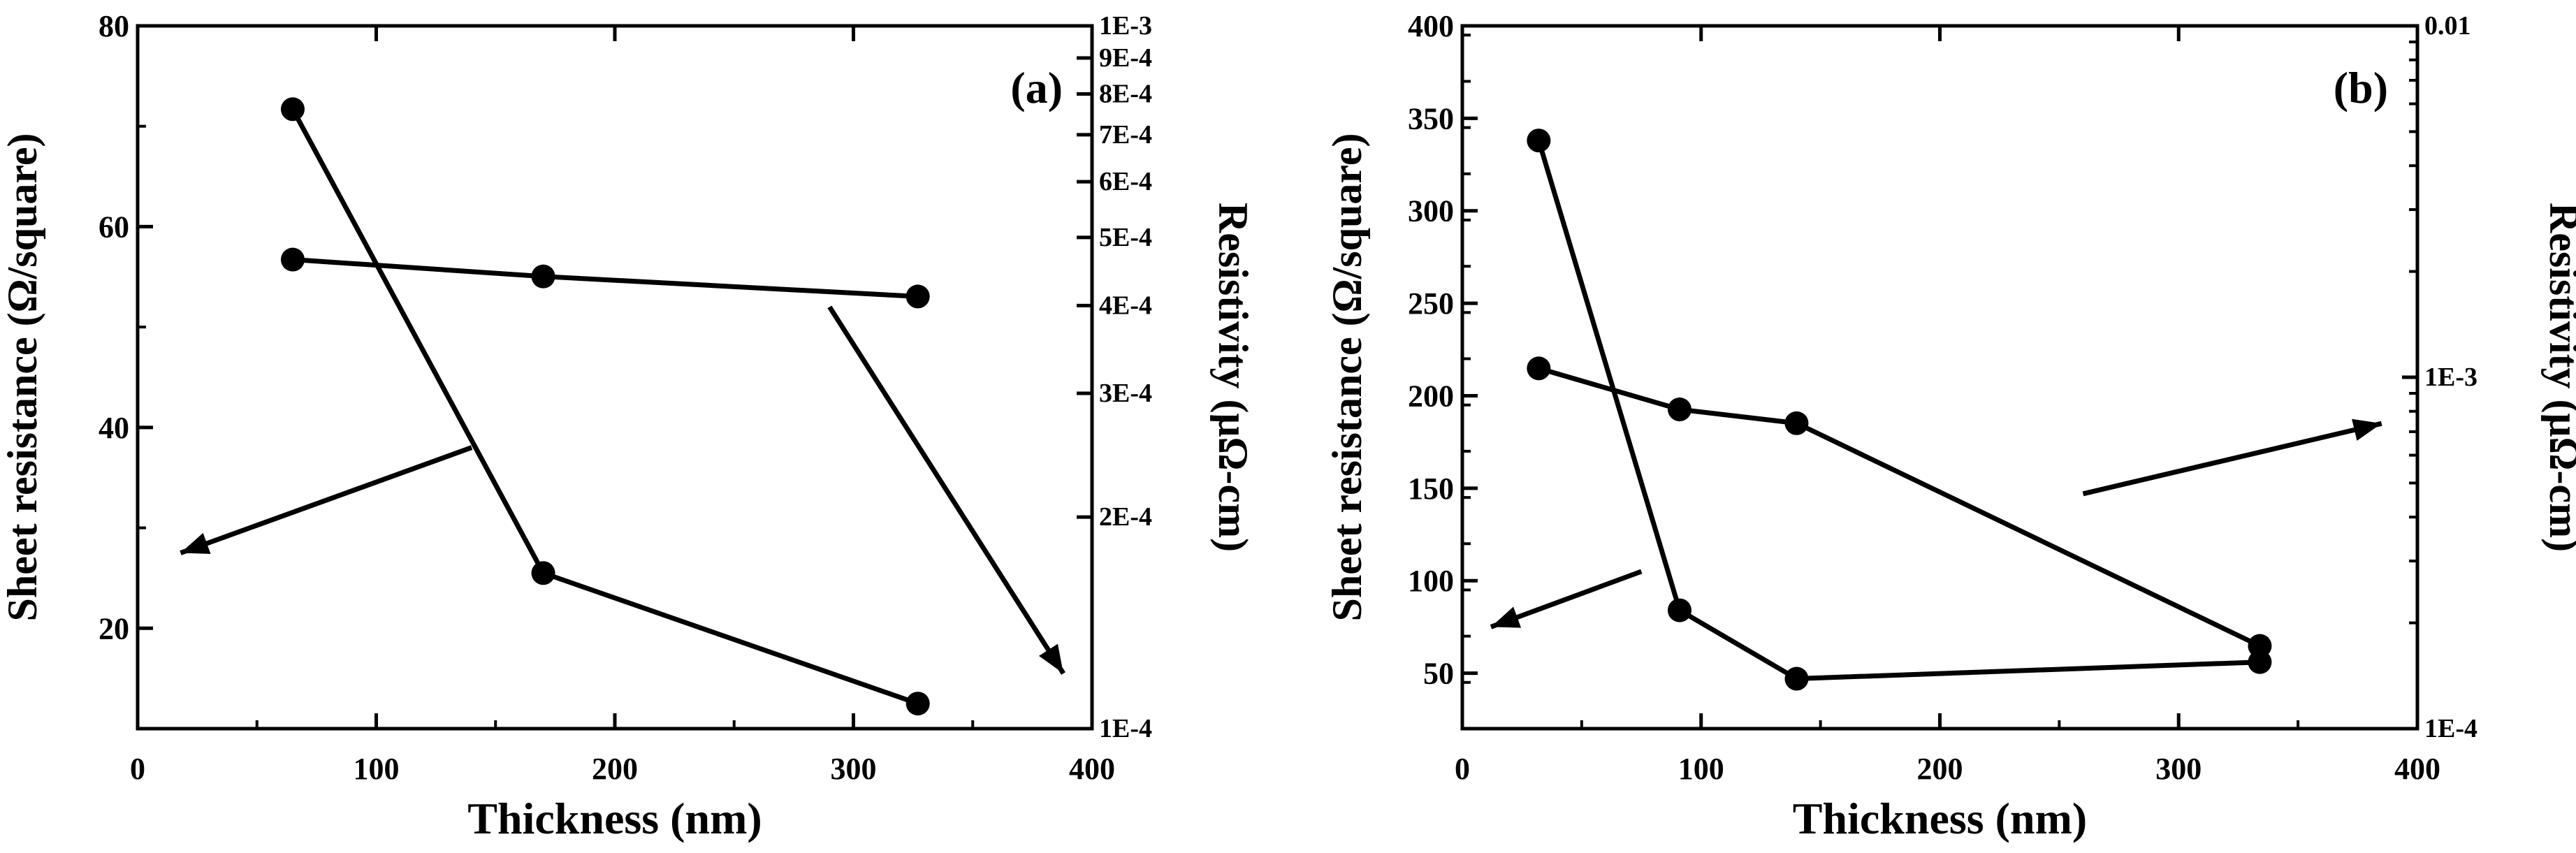  Describe the element at coordinates (1431, 118) in the screenshot. I see `y-tick-label: 350` at that location.